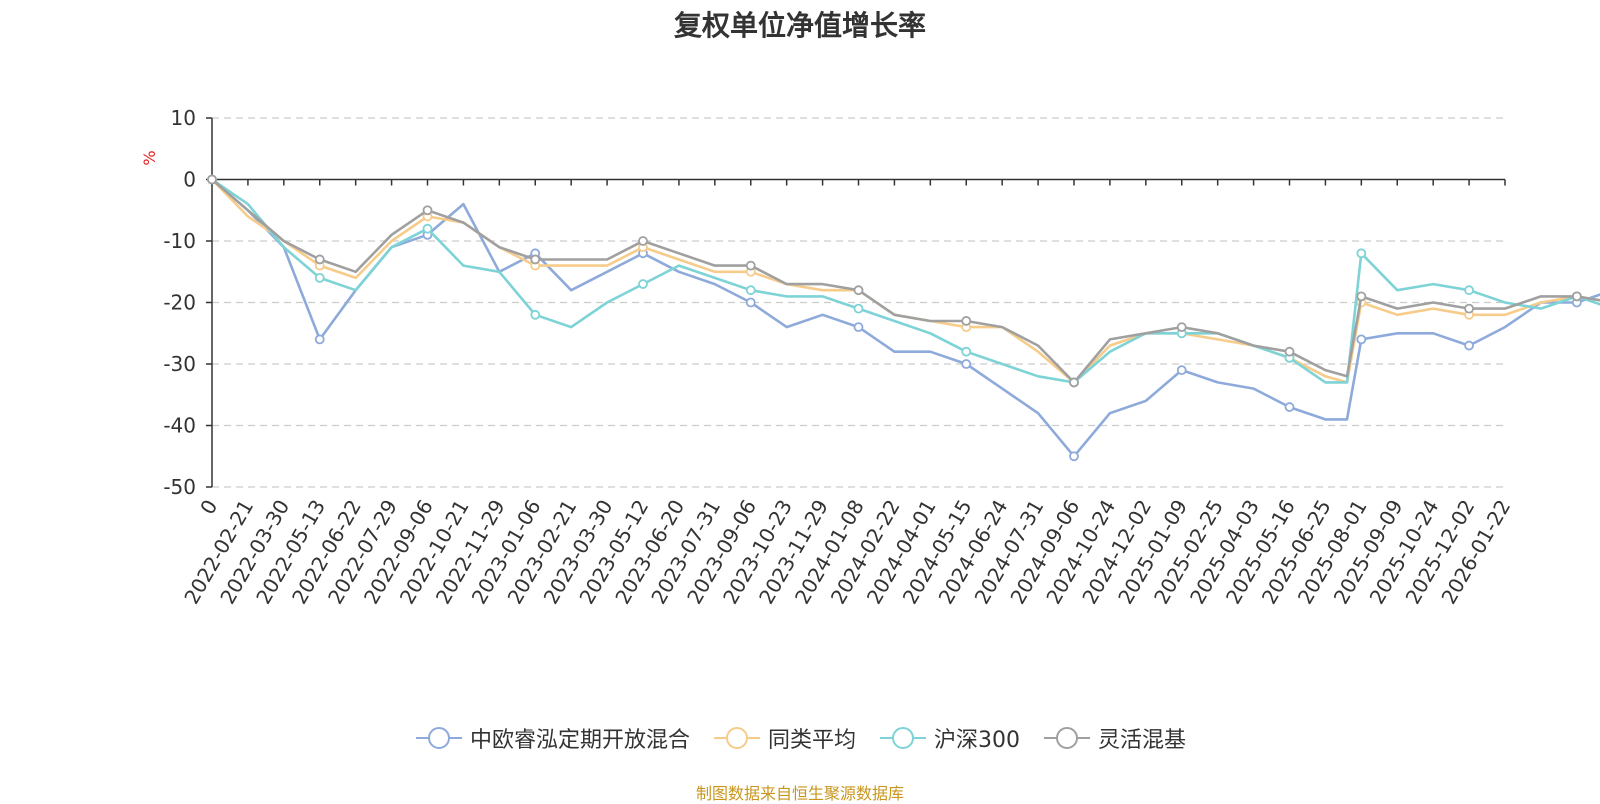  I want to click on y-tick-label: -40, so click(179, 426).